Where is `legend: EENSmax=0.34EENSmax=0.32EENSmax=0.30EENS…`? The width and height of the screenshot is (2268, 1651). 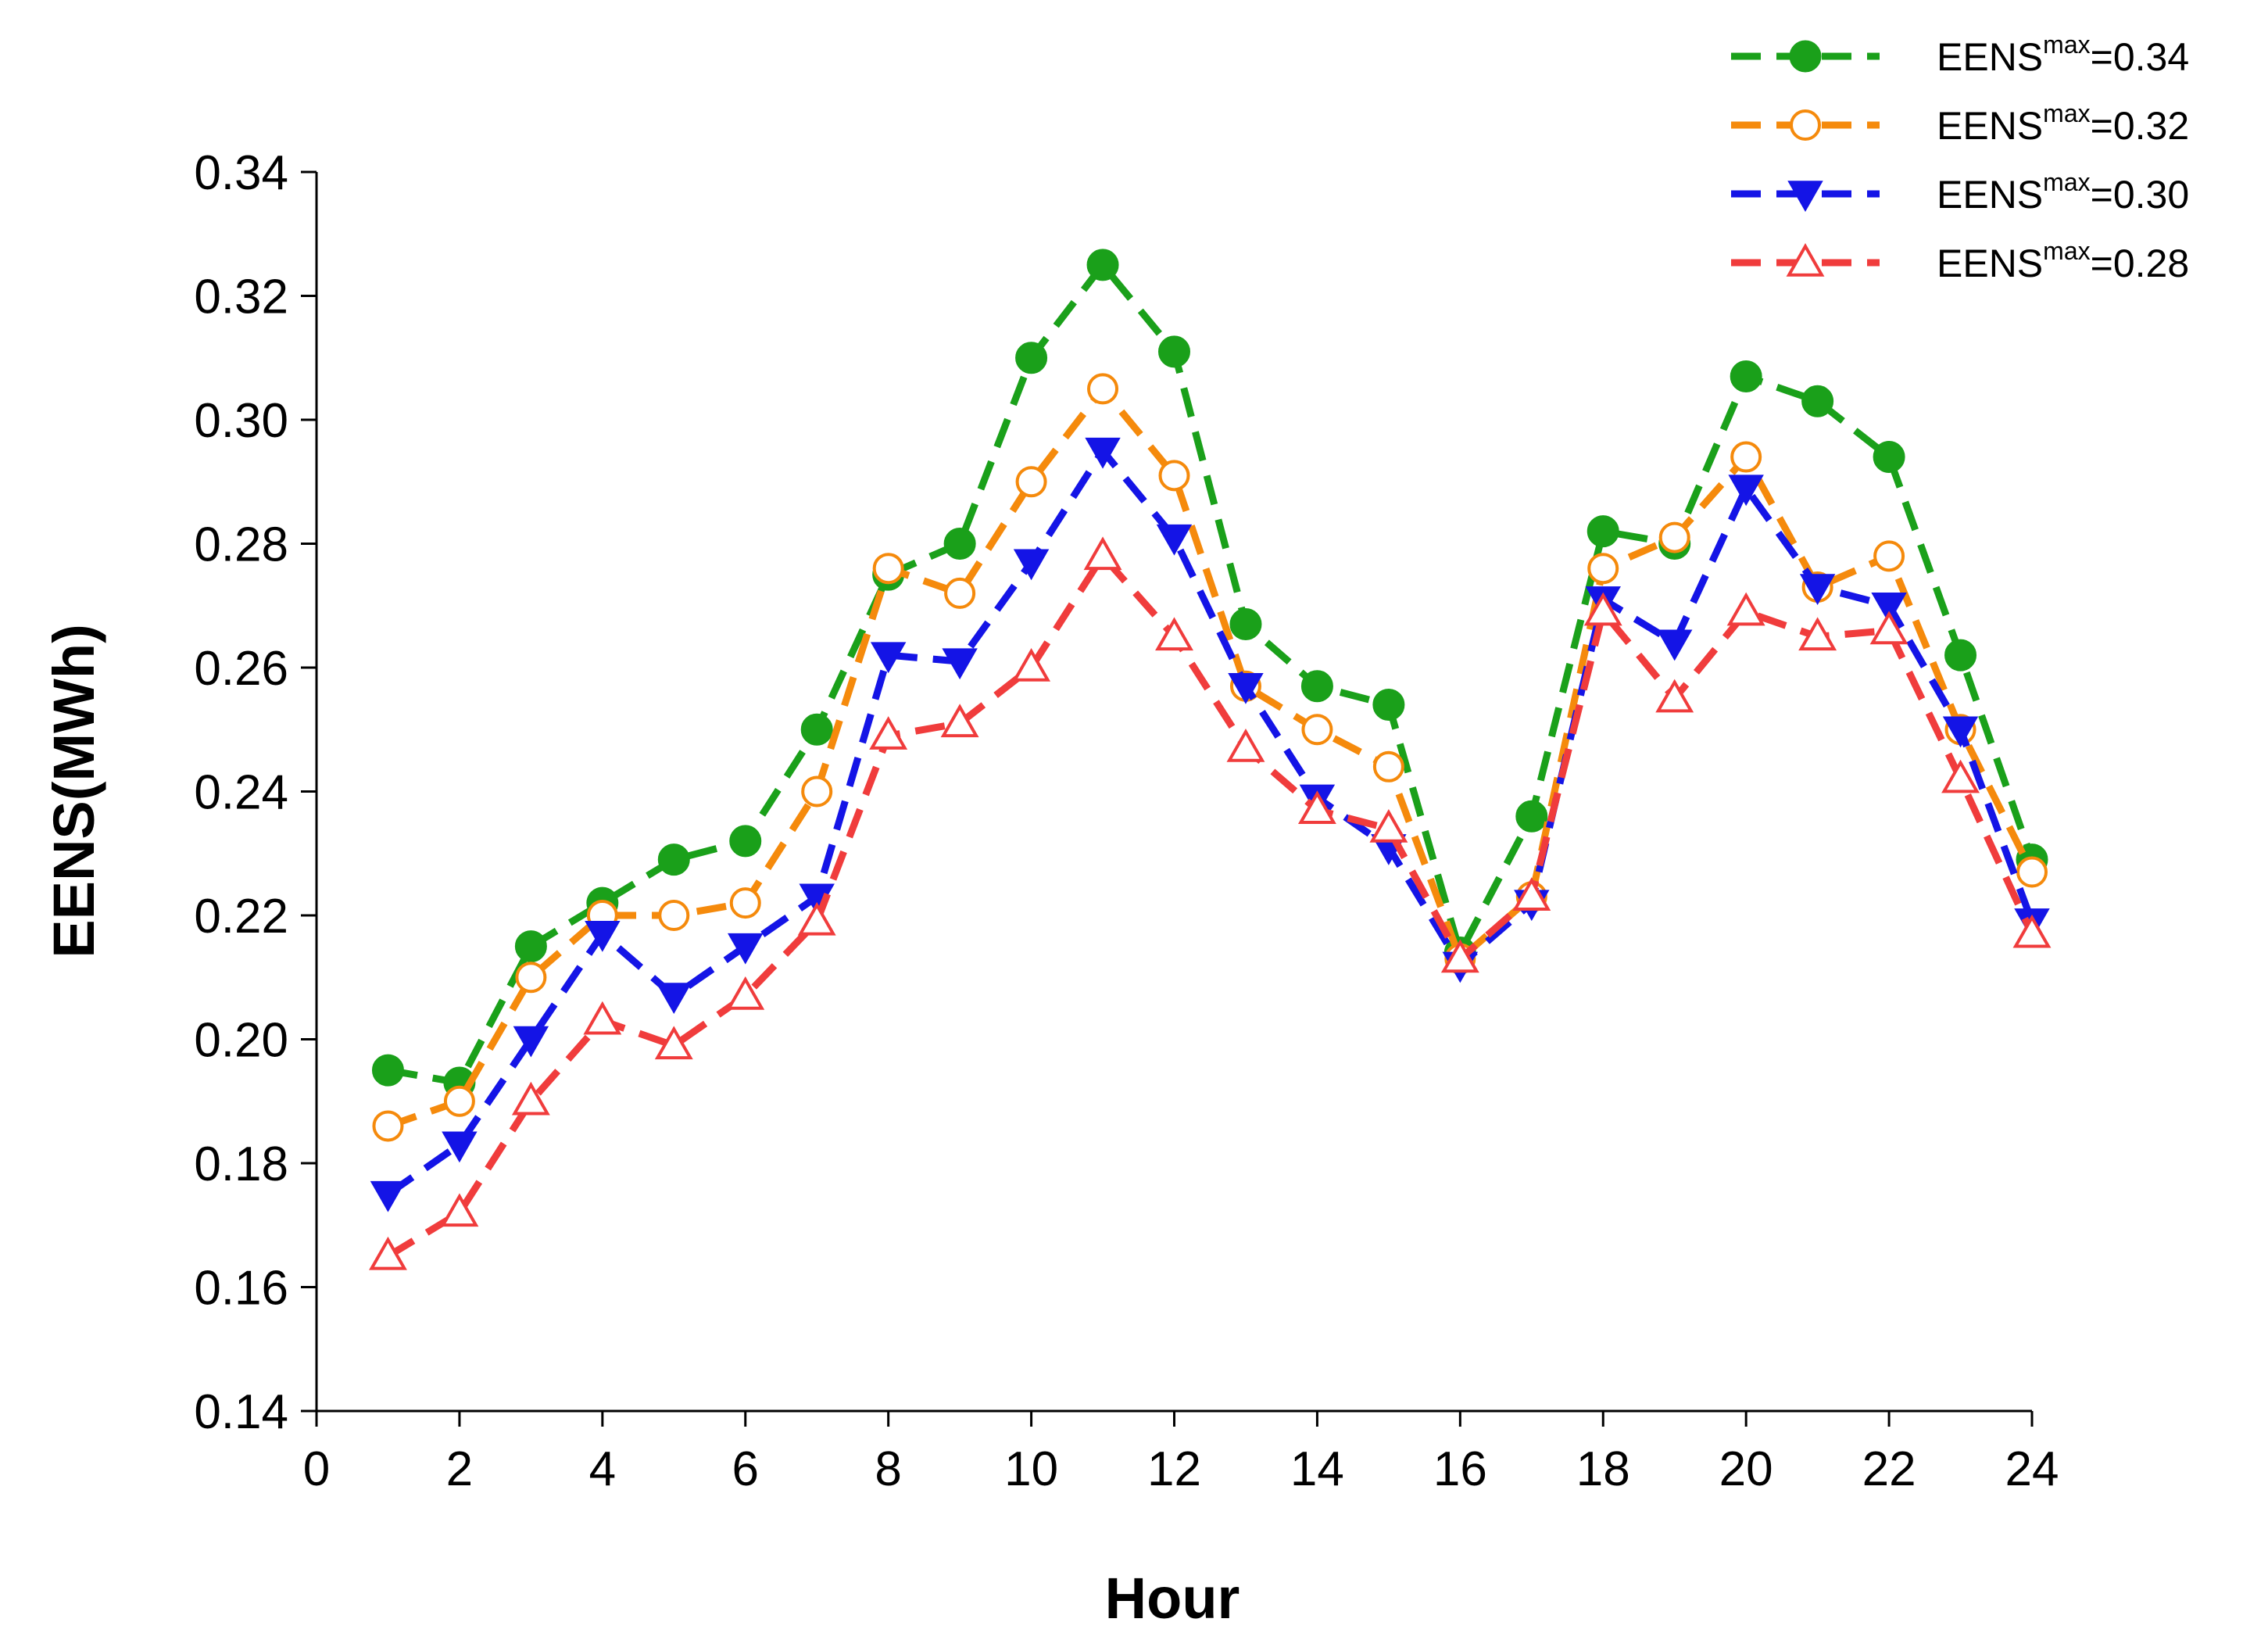 legend: EENSmax=0.34EENSmax=0.32EENSmax=0.30EENS… is located at coordinates (1960, 157).